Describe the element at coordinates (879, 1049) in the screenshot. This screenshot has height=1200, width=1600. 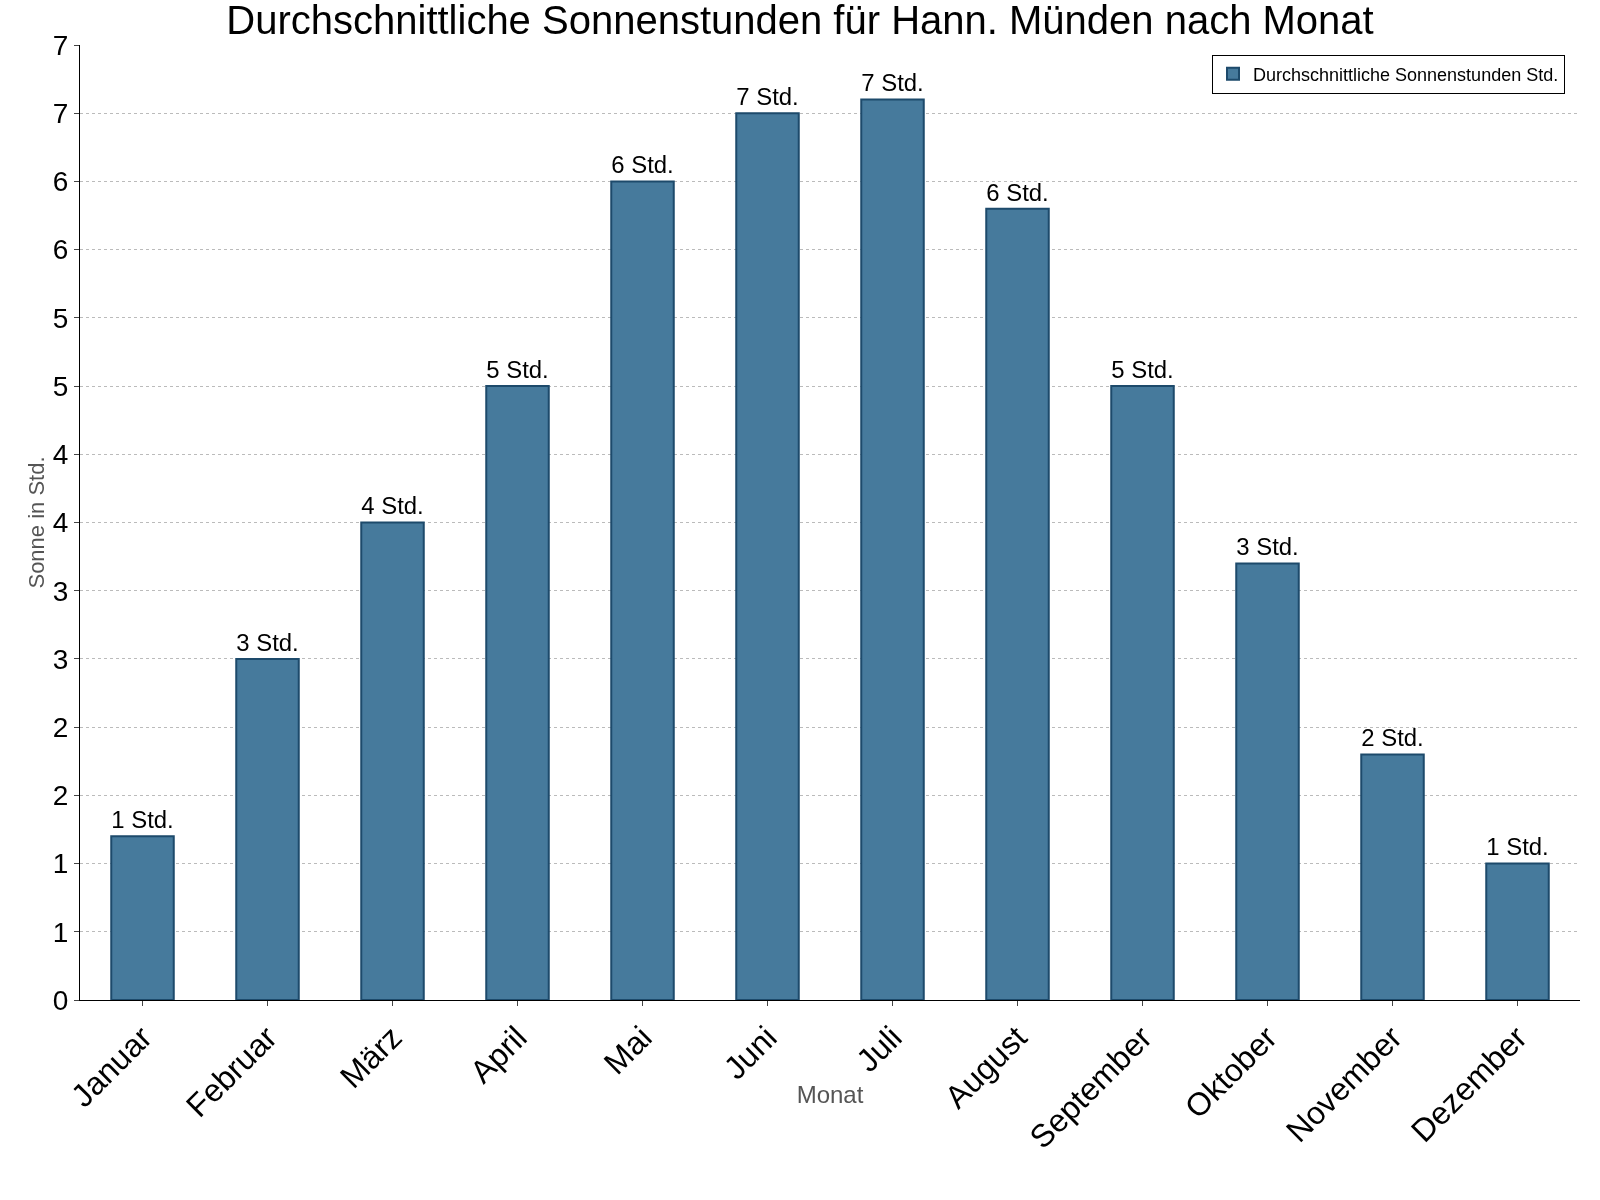
I see `x-tick-label: Juli` at that location.